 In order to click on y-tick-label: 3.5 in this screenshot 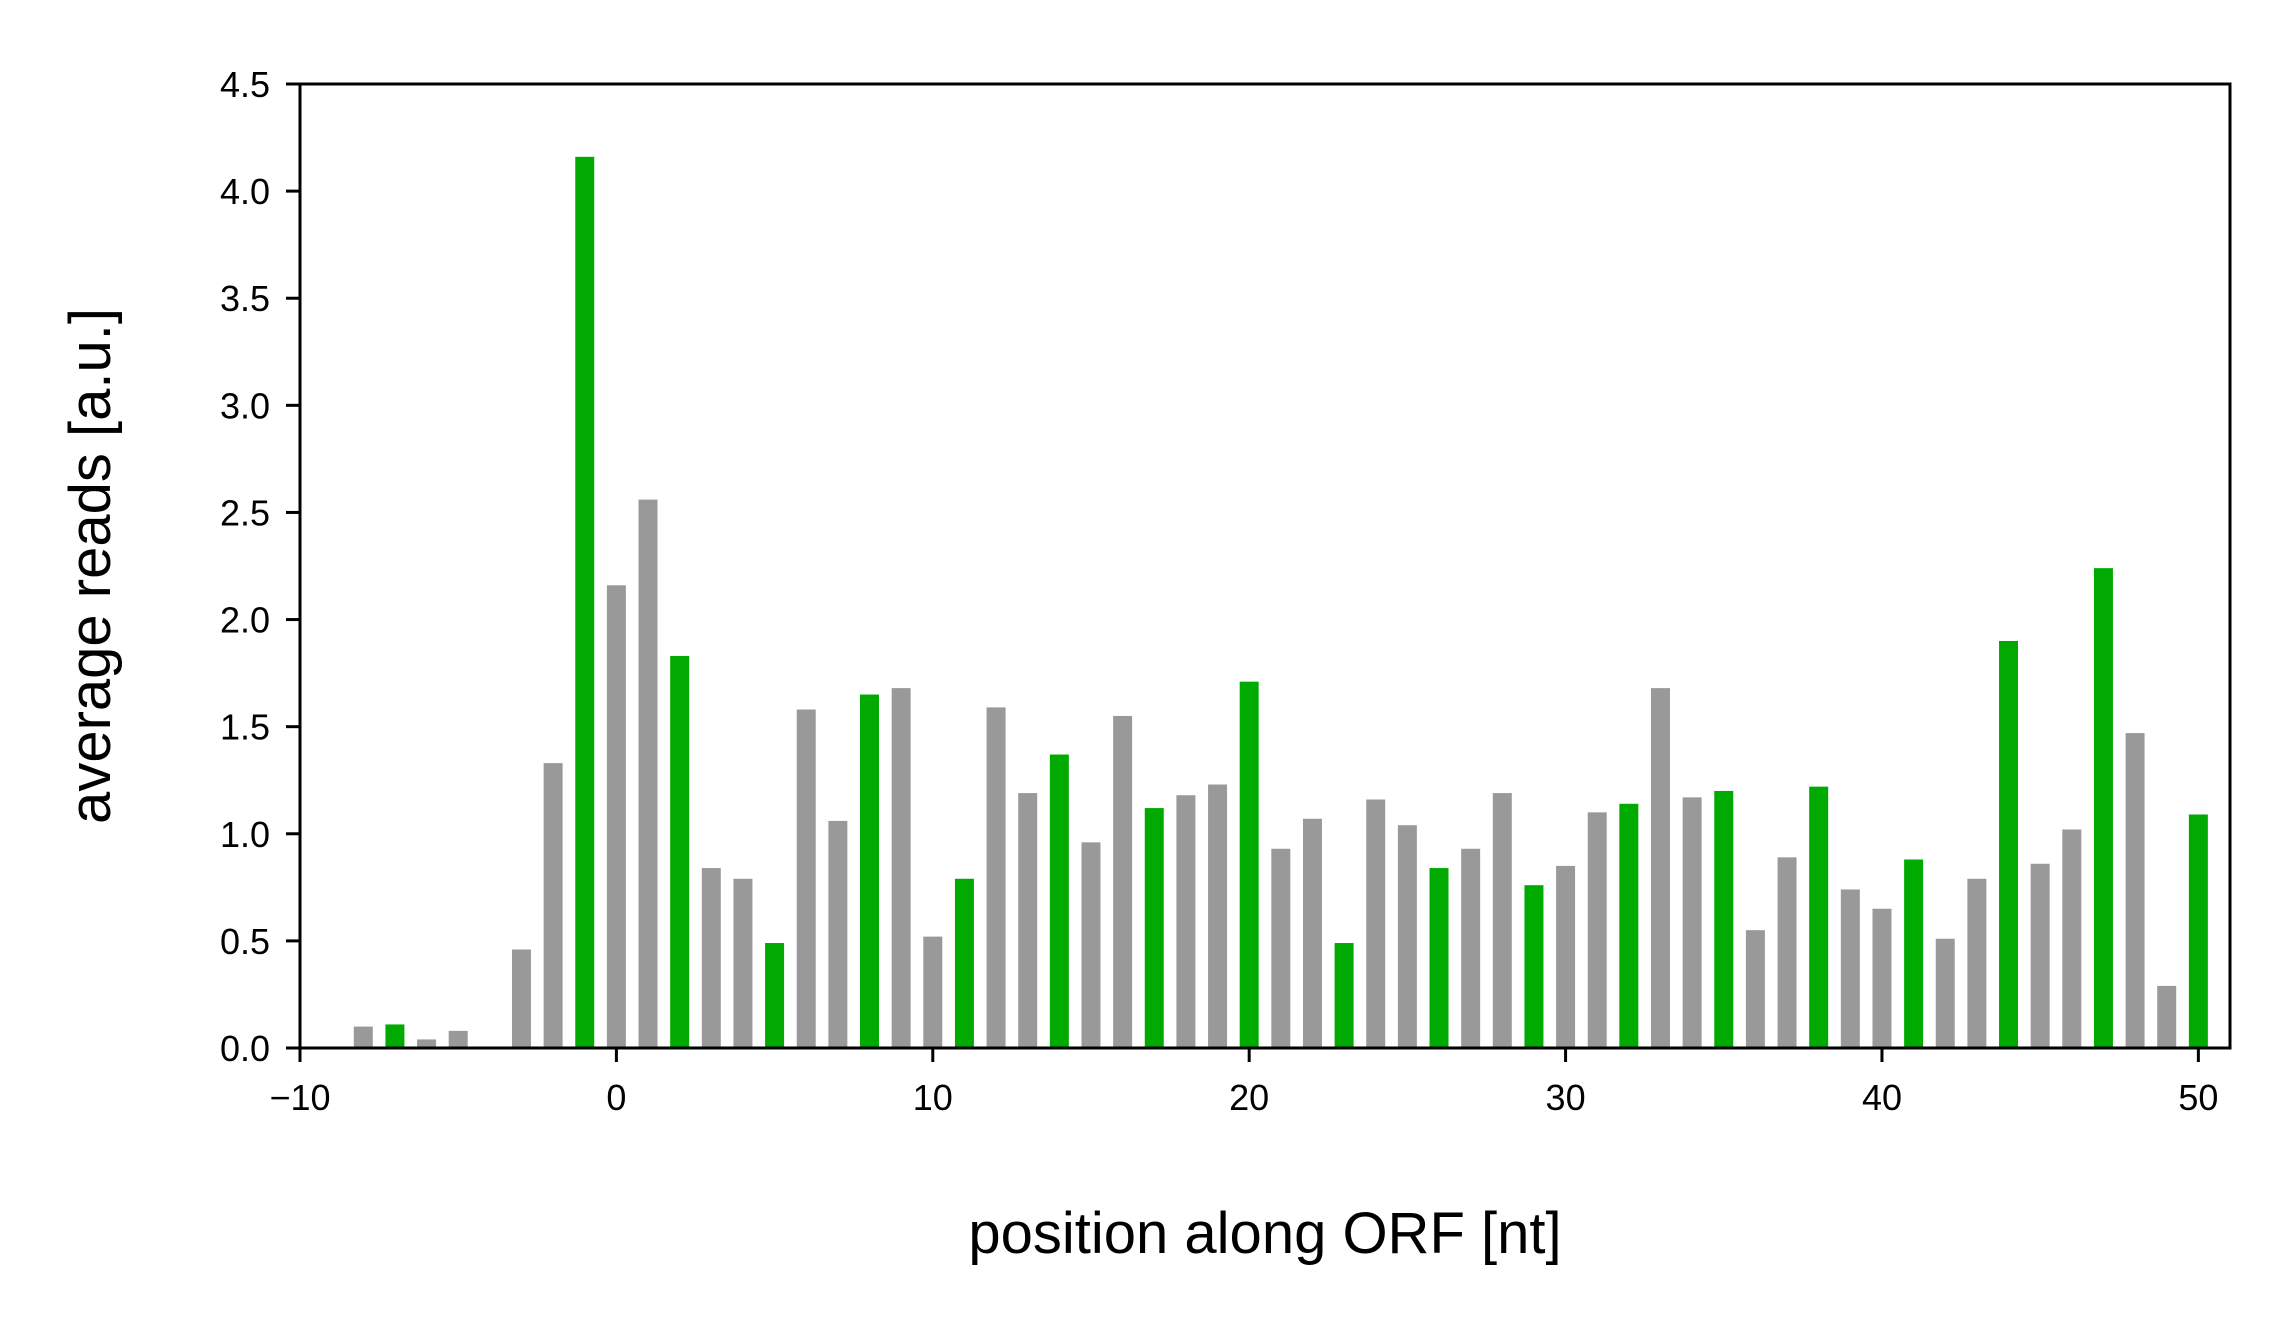, I will do `click(245, 298)`.